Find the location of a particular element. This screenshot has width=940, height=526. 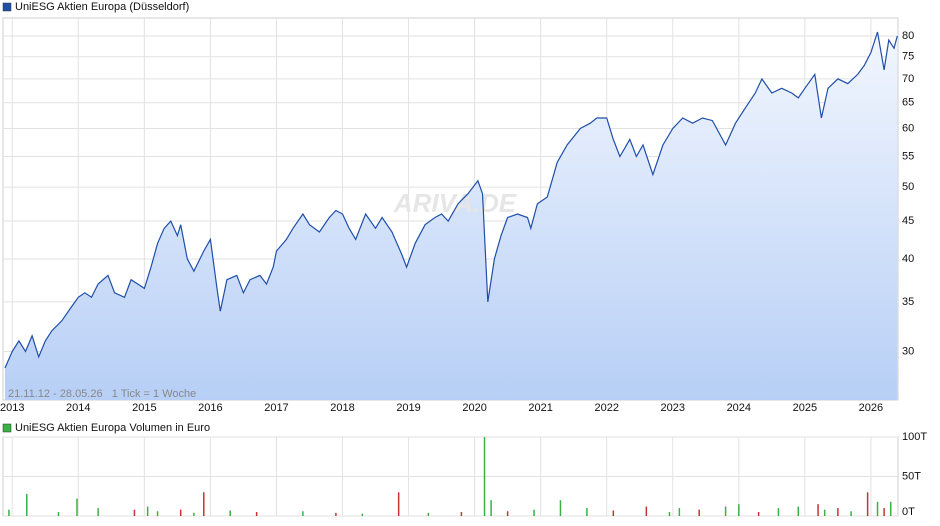

x-tick-label: 2021 is located at coordinates (540, 408).